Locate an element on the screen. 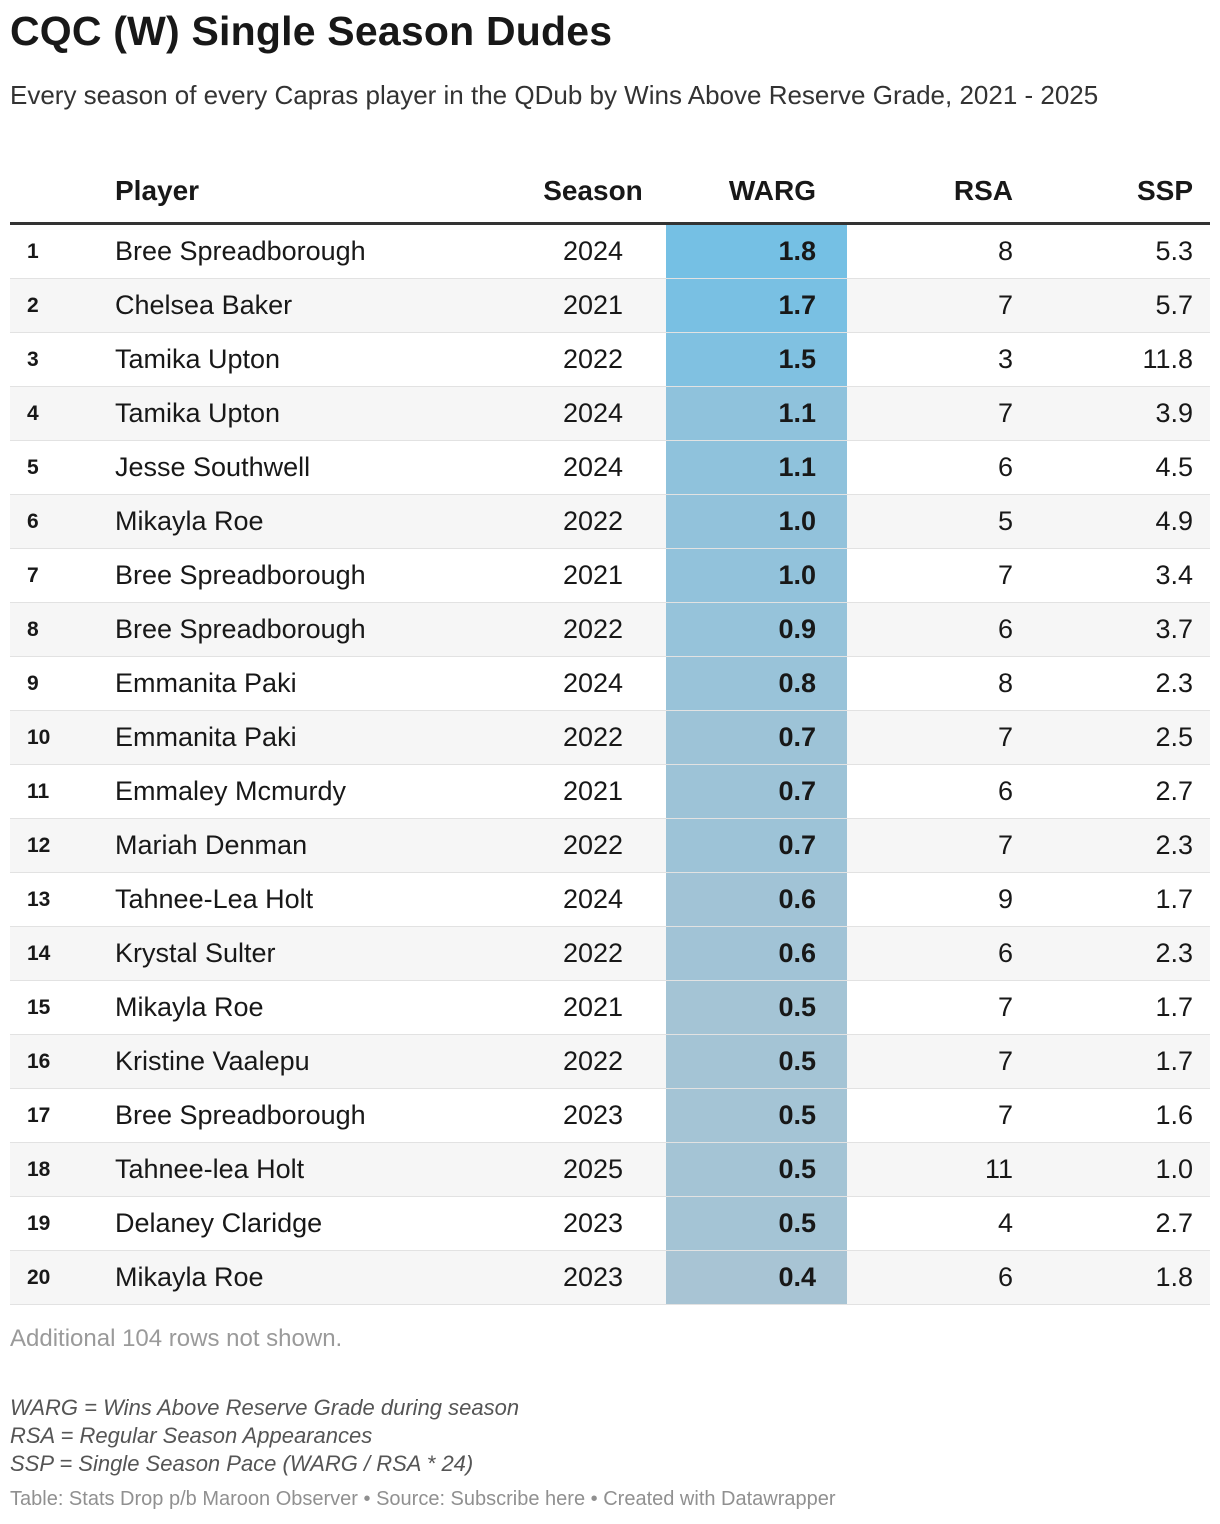  table-row: 3 Tamika Upton 2022 1.5 3 11.8 is located at coordinates (610, 359).